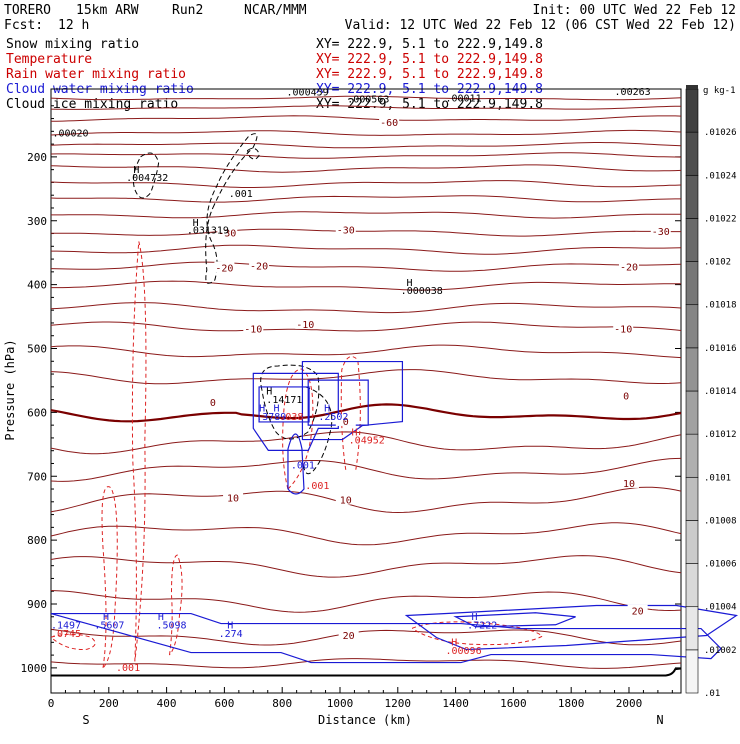  What do you see at coordinates (171, 625) in the screenshot?
I see `extremum-value-label: .5098` at bounding box center [171, 625].